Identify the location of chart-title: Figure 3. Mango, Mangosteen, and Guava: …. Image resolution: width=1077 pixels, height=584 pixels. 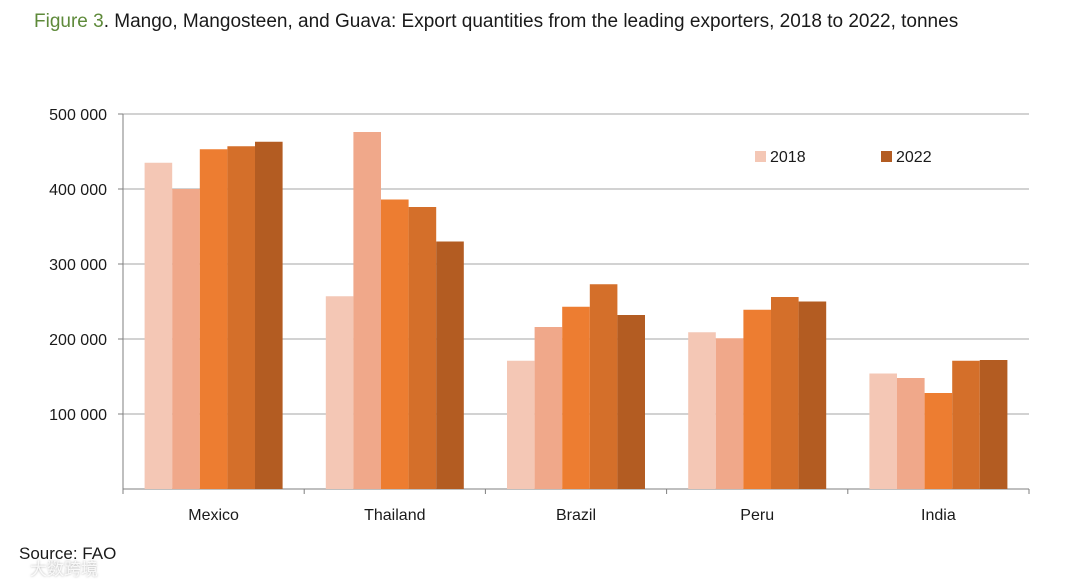
(496, 22).